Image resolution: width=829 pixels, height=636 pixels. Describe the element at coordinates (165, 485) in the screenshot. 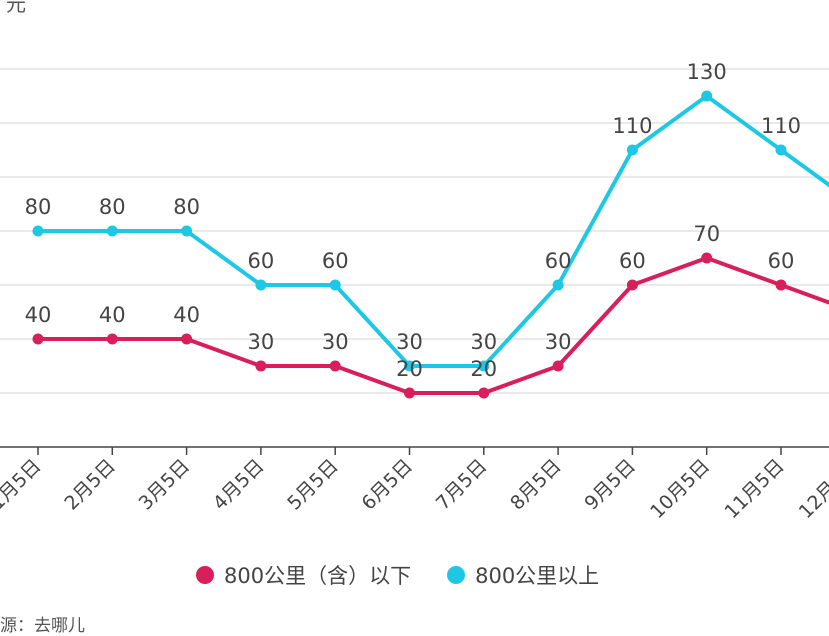

I see `x-tick-label: 3月5日` at that location.